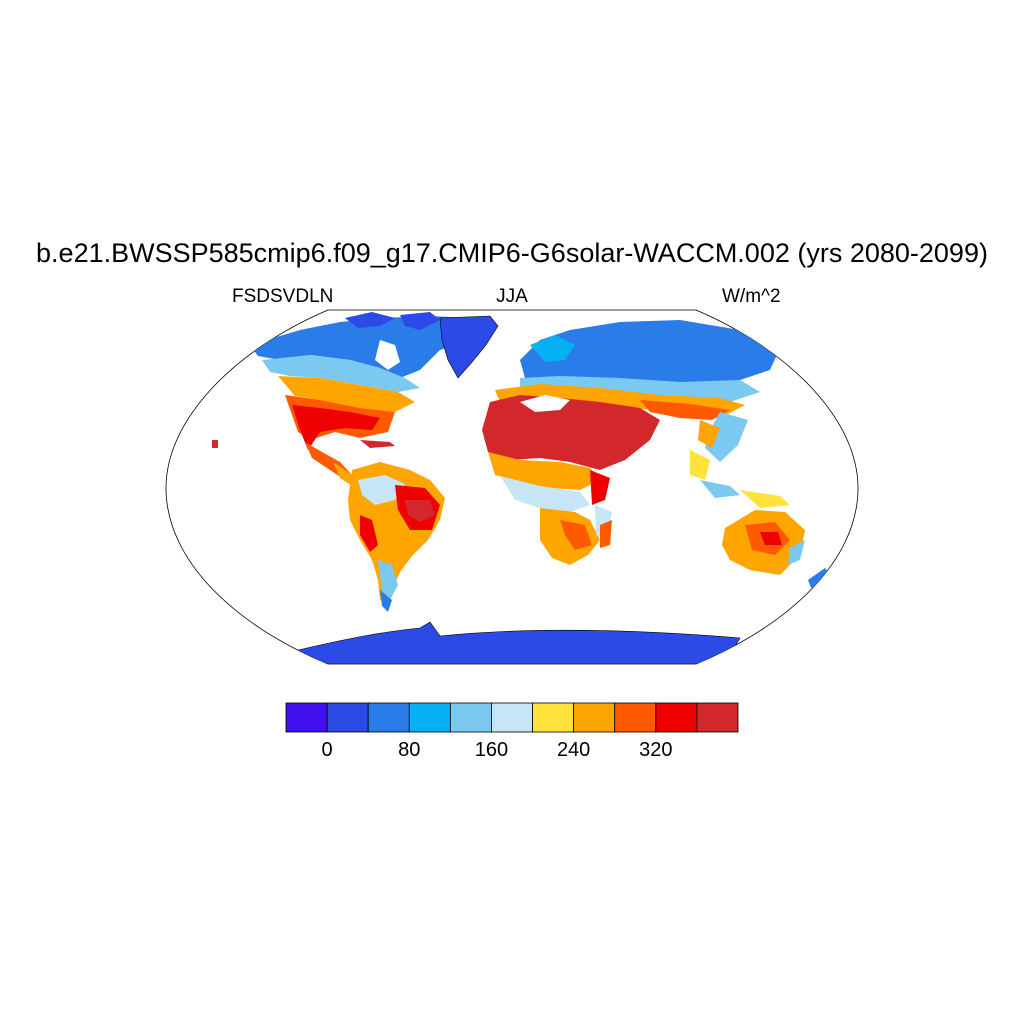 The height and width of the screenshot is (1024, 1024). I want to click on new-zealand, so click(819, 579).